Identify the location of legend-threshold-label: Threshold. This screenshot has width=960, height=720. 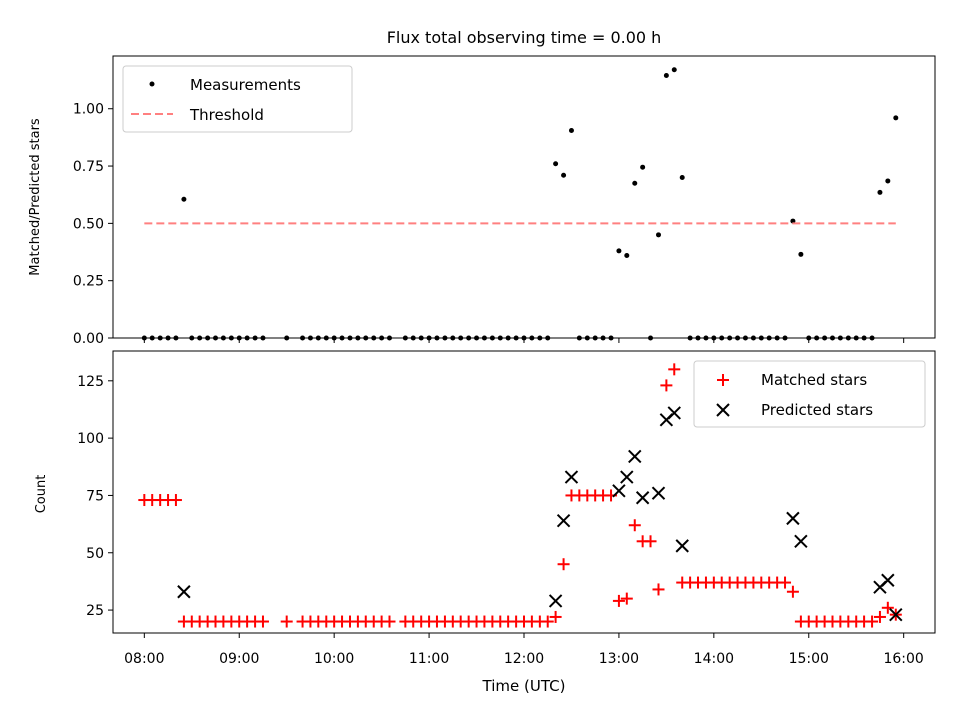
(226, 115).